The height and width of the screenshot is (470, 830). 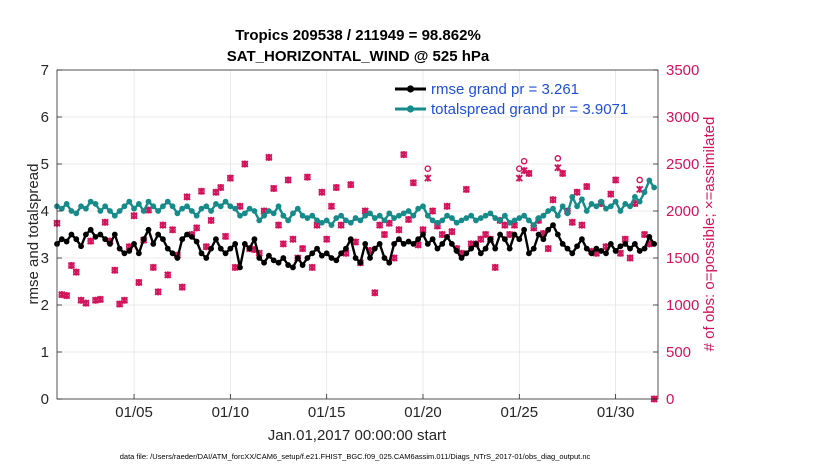 I want to click on y-tick-label: 1, so click(x=45, y=352).